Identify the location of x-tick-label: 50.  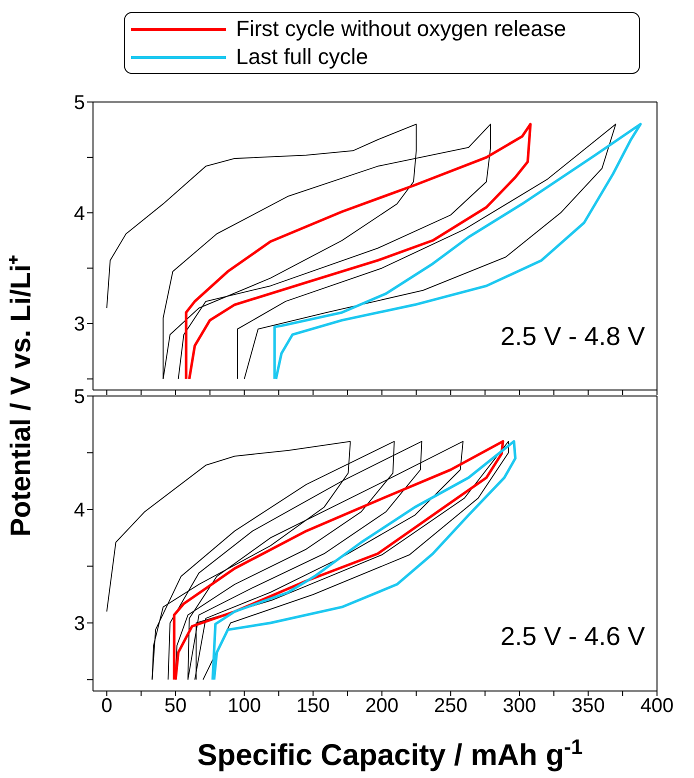
(175, 706).